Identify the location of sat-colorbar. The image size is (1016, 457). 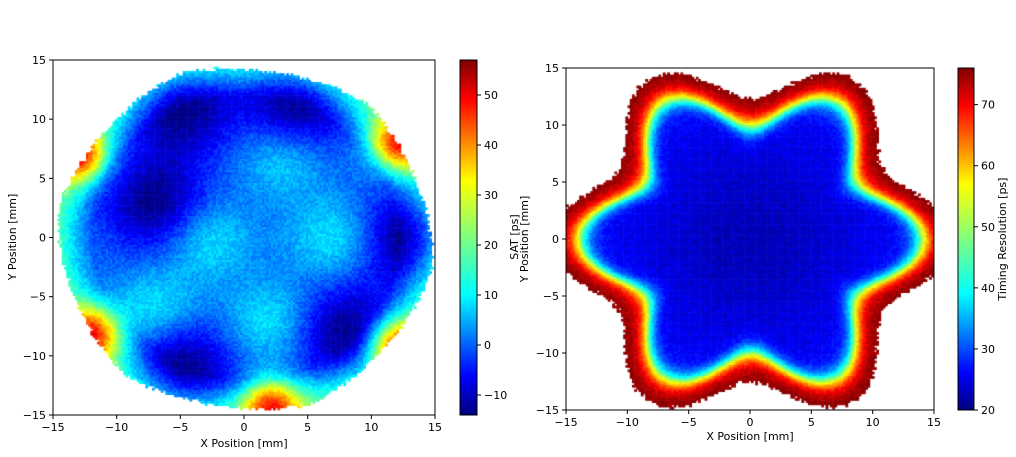
(468, 237).